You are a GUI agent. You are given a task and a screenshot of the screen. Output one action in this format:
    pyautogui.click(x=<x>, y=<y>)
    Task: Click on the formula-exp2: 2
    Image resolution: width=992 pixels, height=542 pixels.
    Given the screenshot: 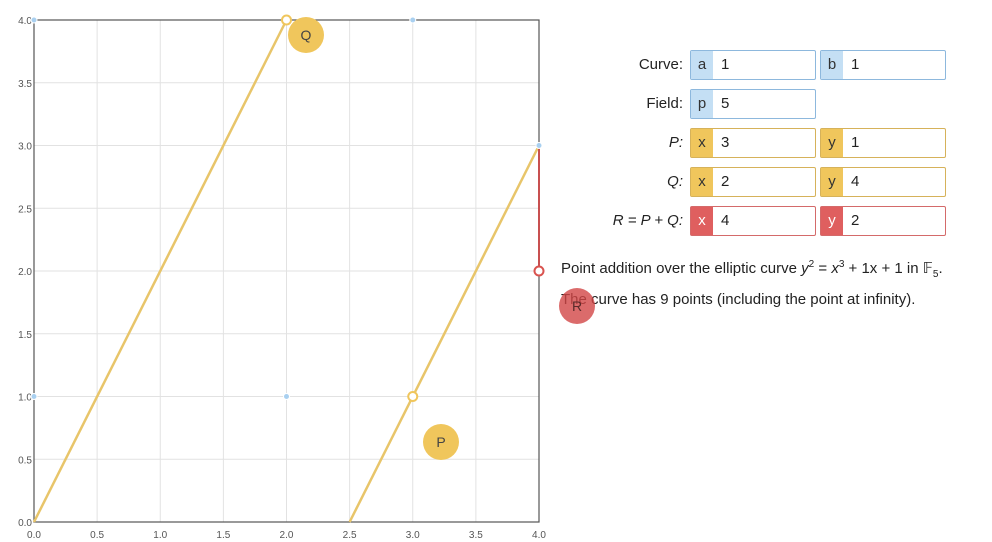 What is the action you would take?
    pyautogui.click(x=811, y=264)
    